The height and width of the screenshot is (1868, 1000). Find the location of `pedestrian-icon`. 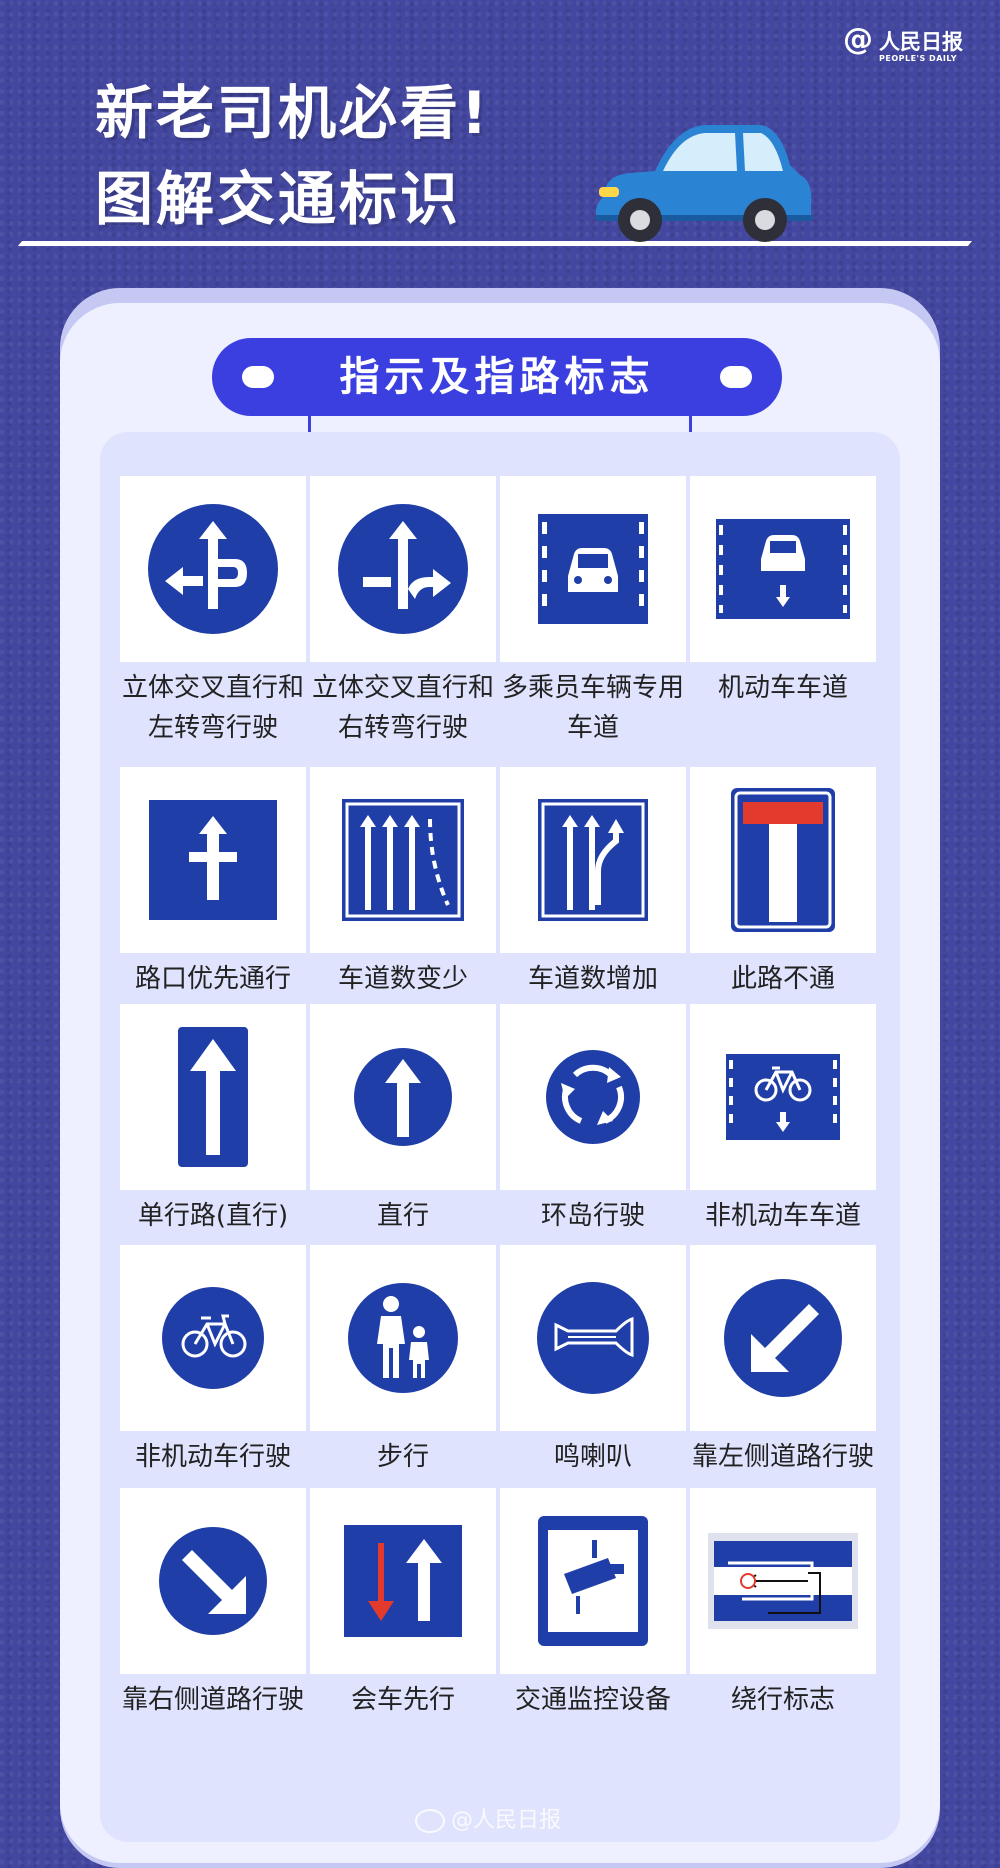

pedestrian-icon is located at coordinates (403, 1338).